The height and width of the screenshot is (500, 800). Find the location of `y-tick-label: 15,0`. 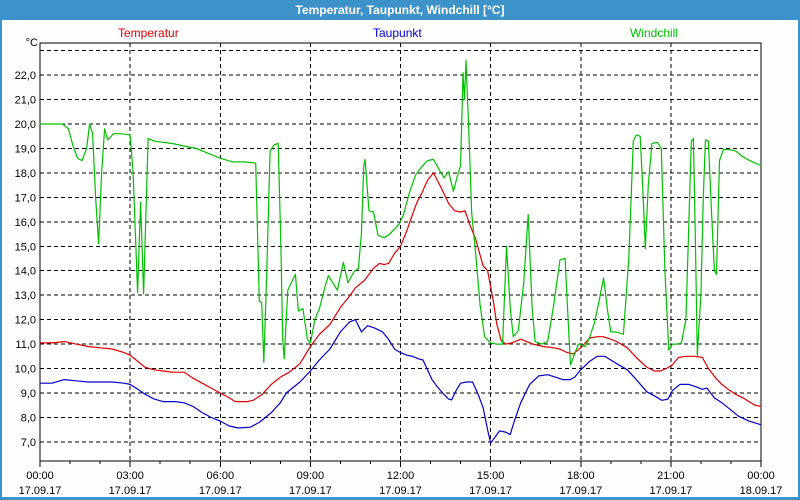

y-tick-label: 15,0 is located at coordinates (25, 247).